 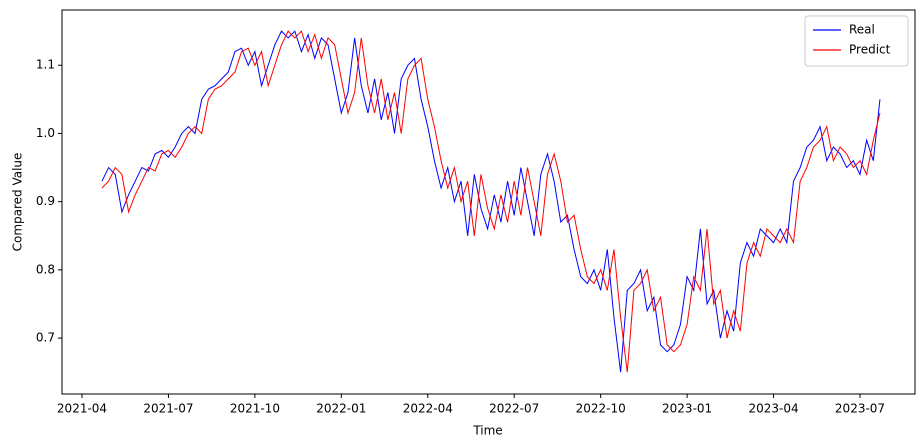 What do you see at coordinates (601, 409) in the screenshot?
I see `x-tick-label: 2022-10` at bounding box center [601, 409].